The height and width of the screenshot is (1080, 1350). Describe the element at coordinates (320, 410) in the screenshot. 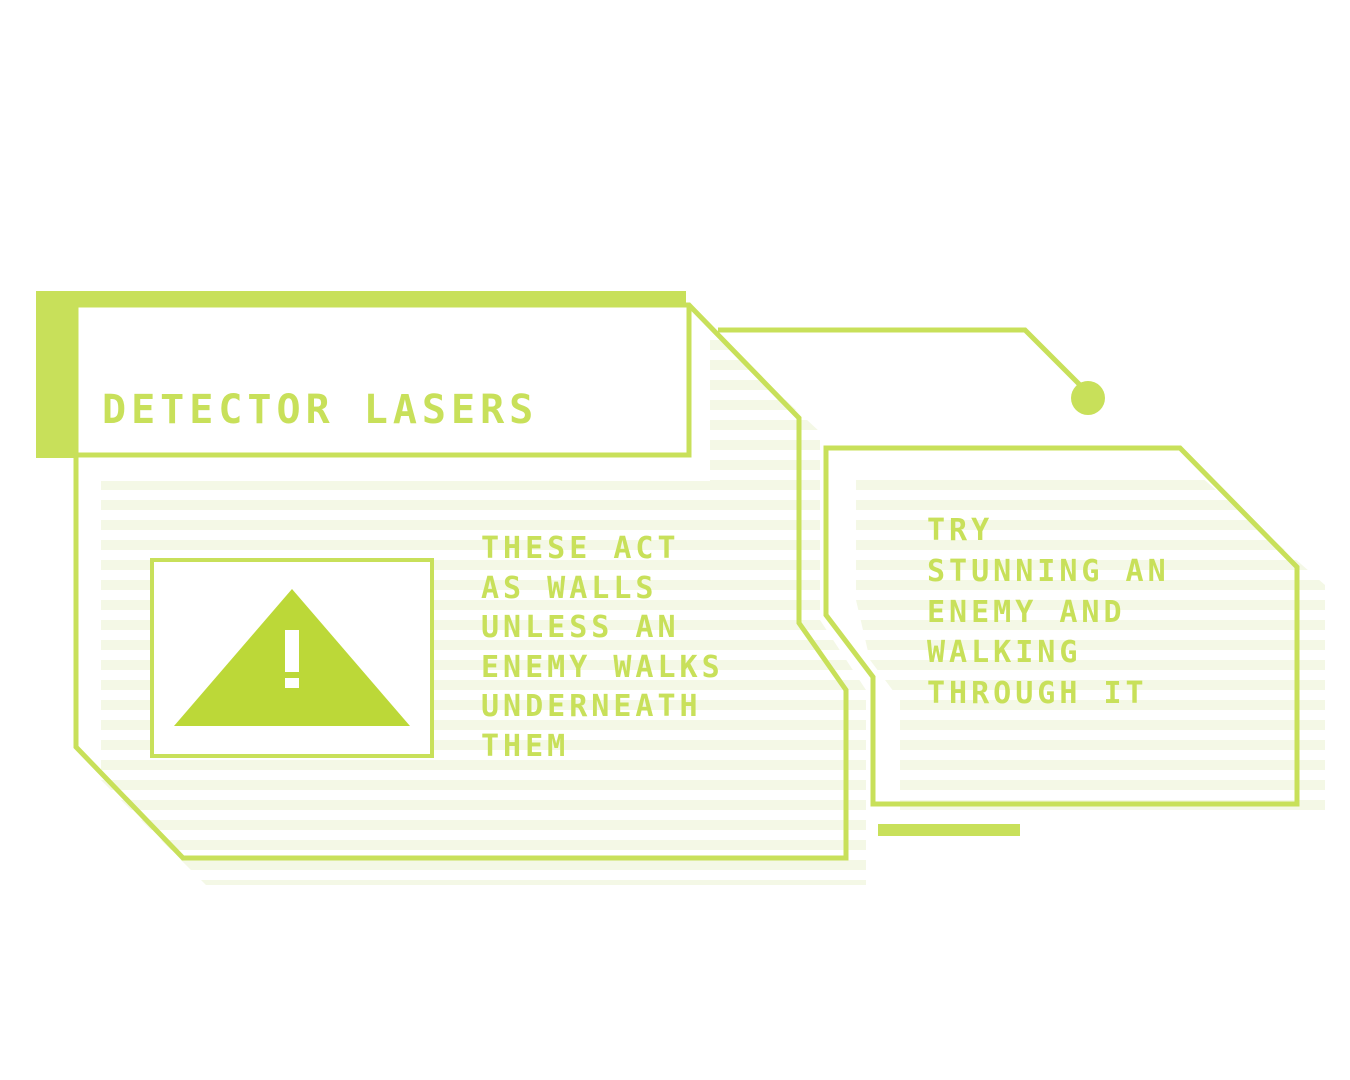

I see `panel-title: DETECTOR LASERS` at that location.